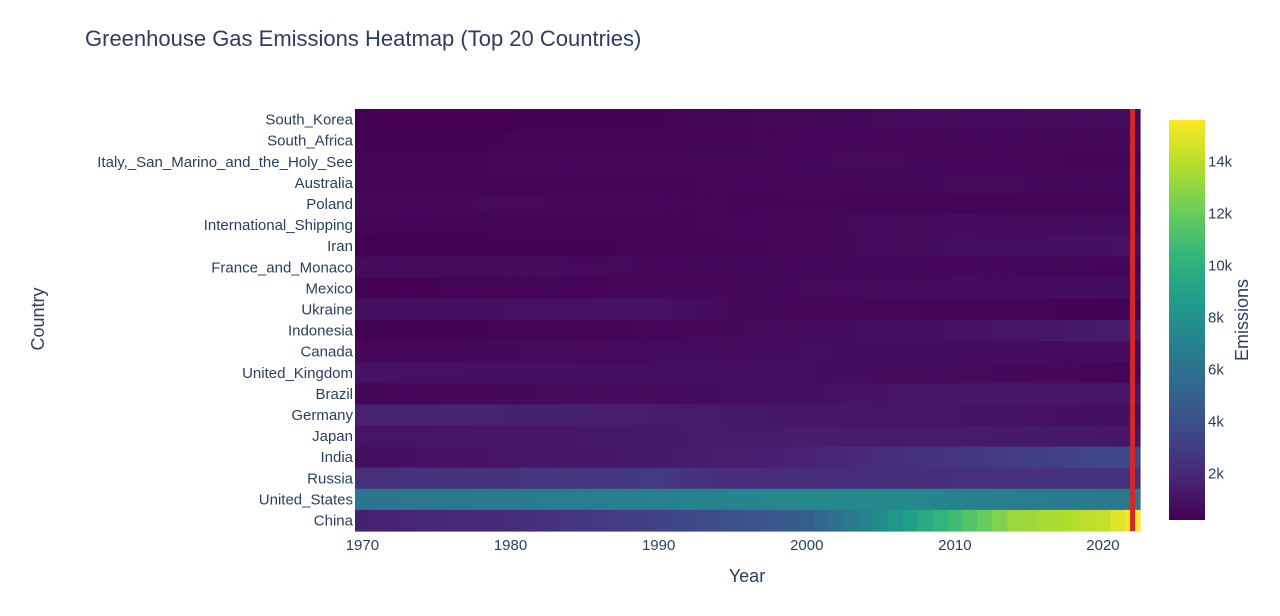 The width and height of the screenshot is (1280, 616). Describe the element at coordinates (954, 545) in the screenshot. I see `x-tick-label: 2010` at that location.